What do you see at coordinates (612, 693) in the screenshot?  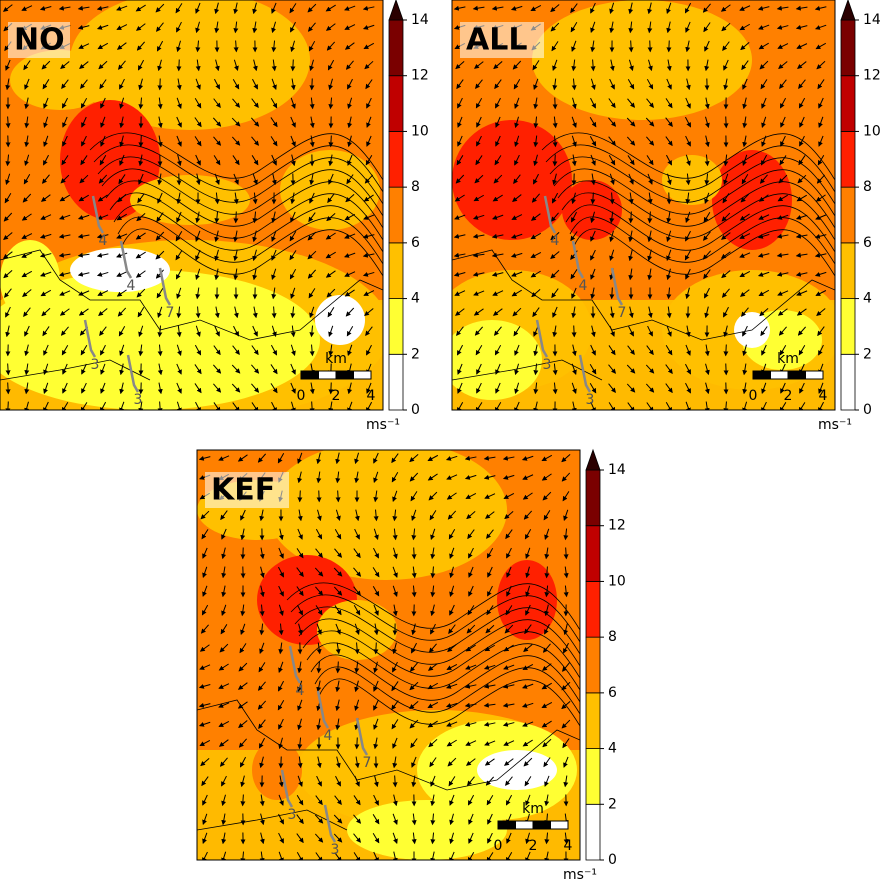 I see `colorbar-tick-label: 6` at bounding box center [612, 693].